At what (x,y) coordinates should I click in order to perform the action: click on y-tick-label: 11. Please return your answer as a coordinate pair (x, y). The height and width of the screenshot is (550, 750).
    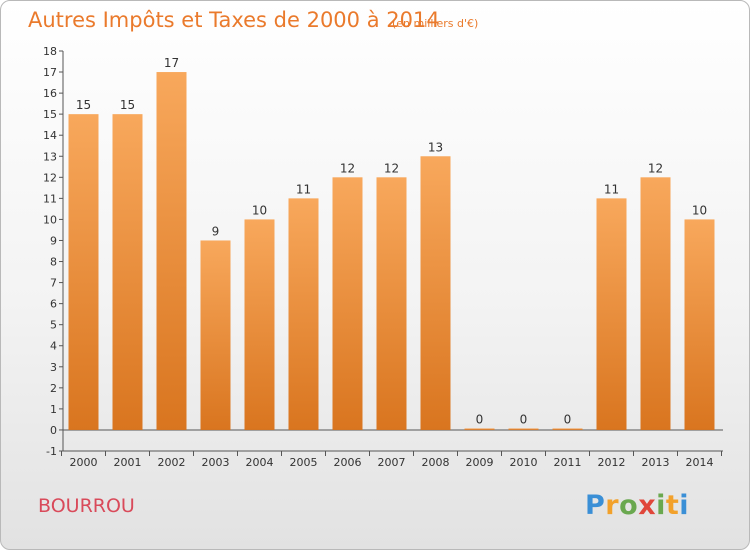
    Looking at the image, I should click on (50, 198).